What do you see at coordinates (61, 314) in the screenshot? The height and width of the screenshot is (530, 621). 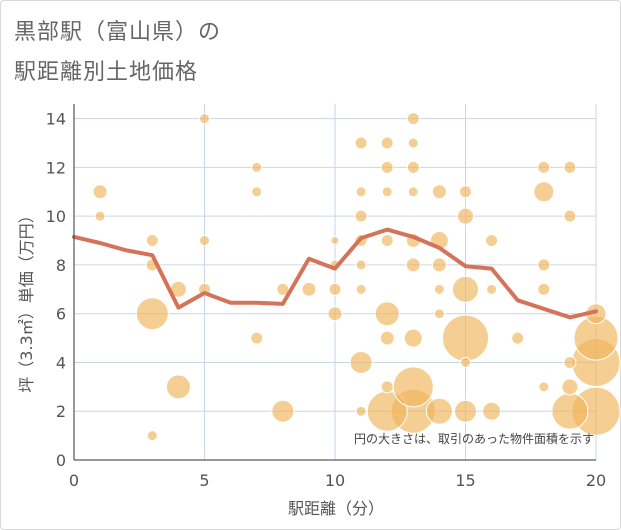 I see `y-tick-label: 6` at bounding box center [61, 314].